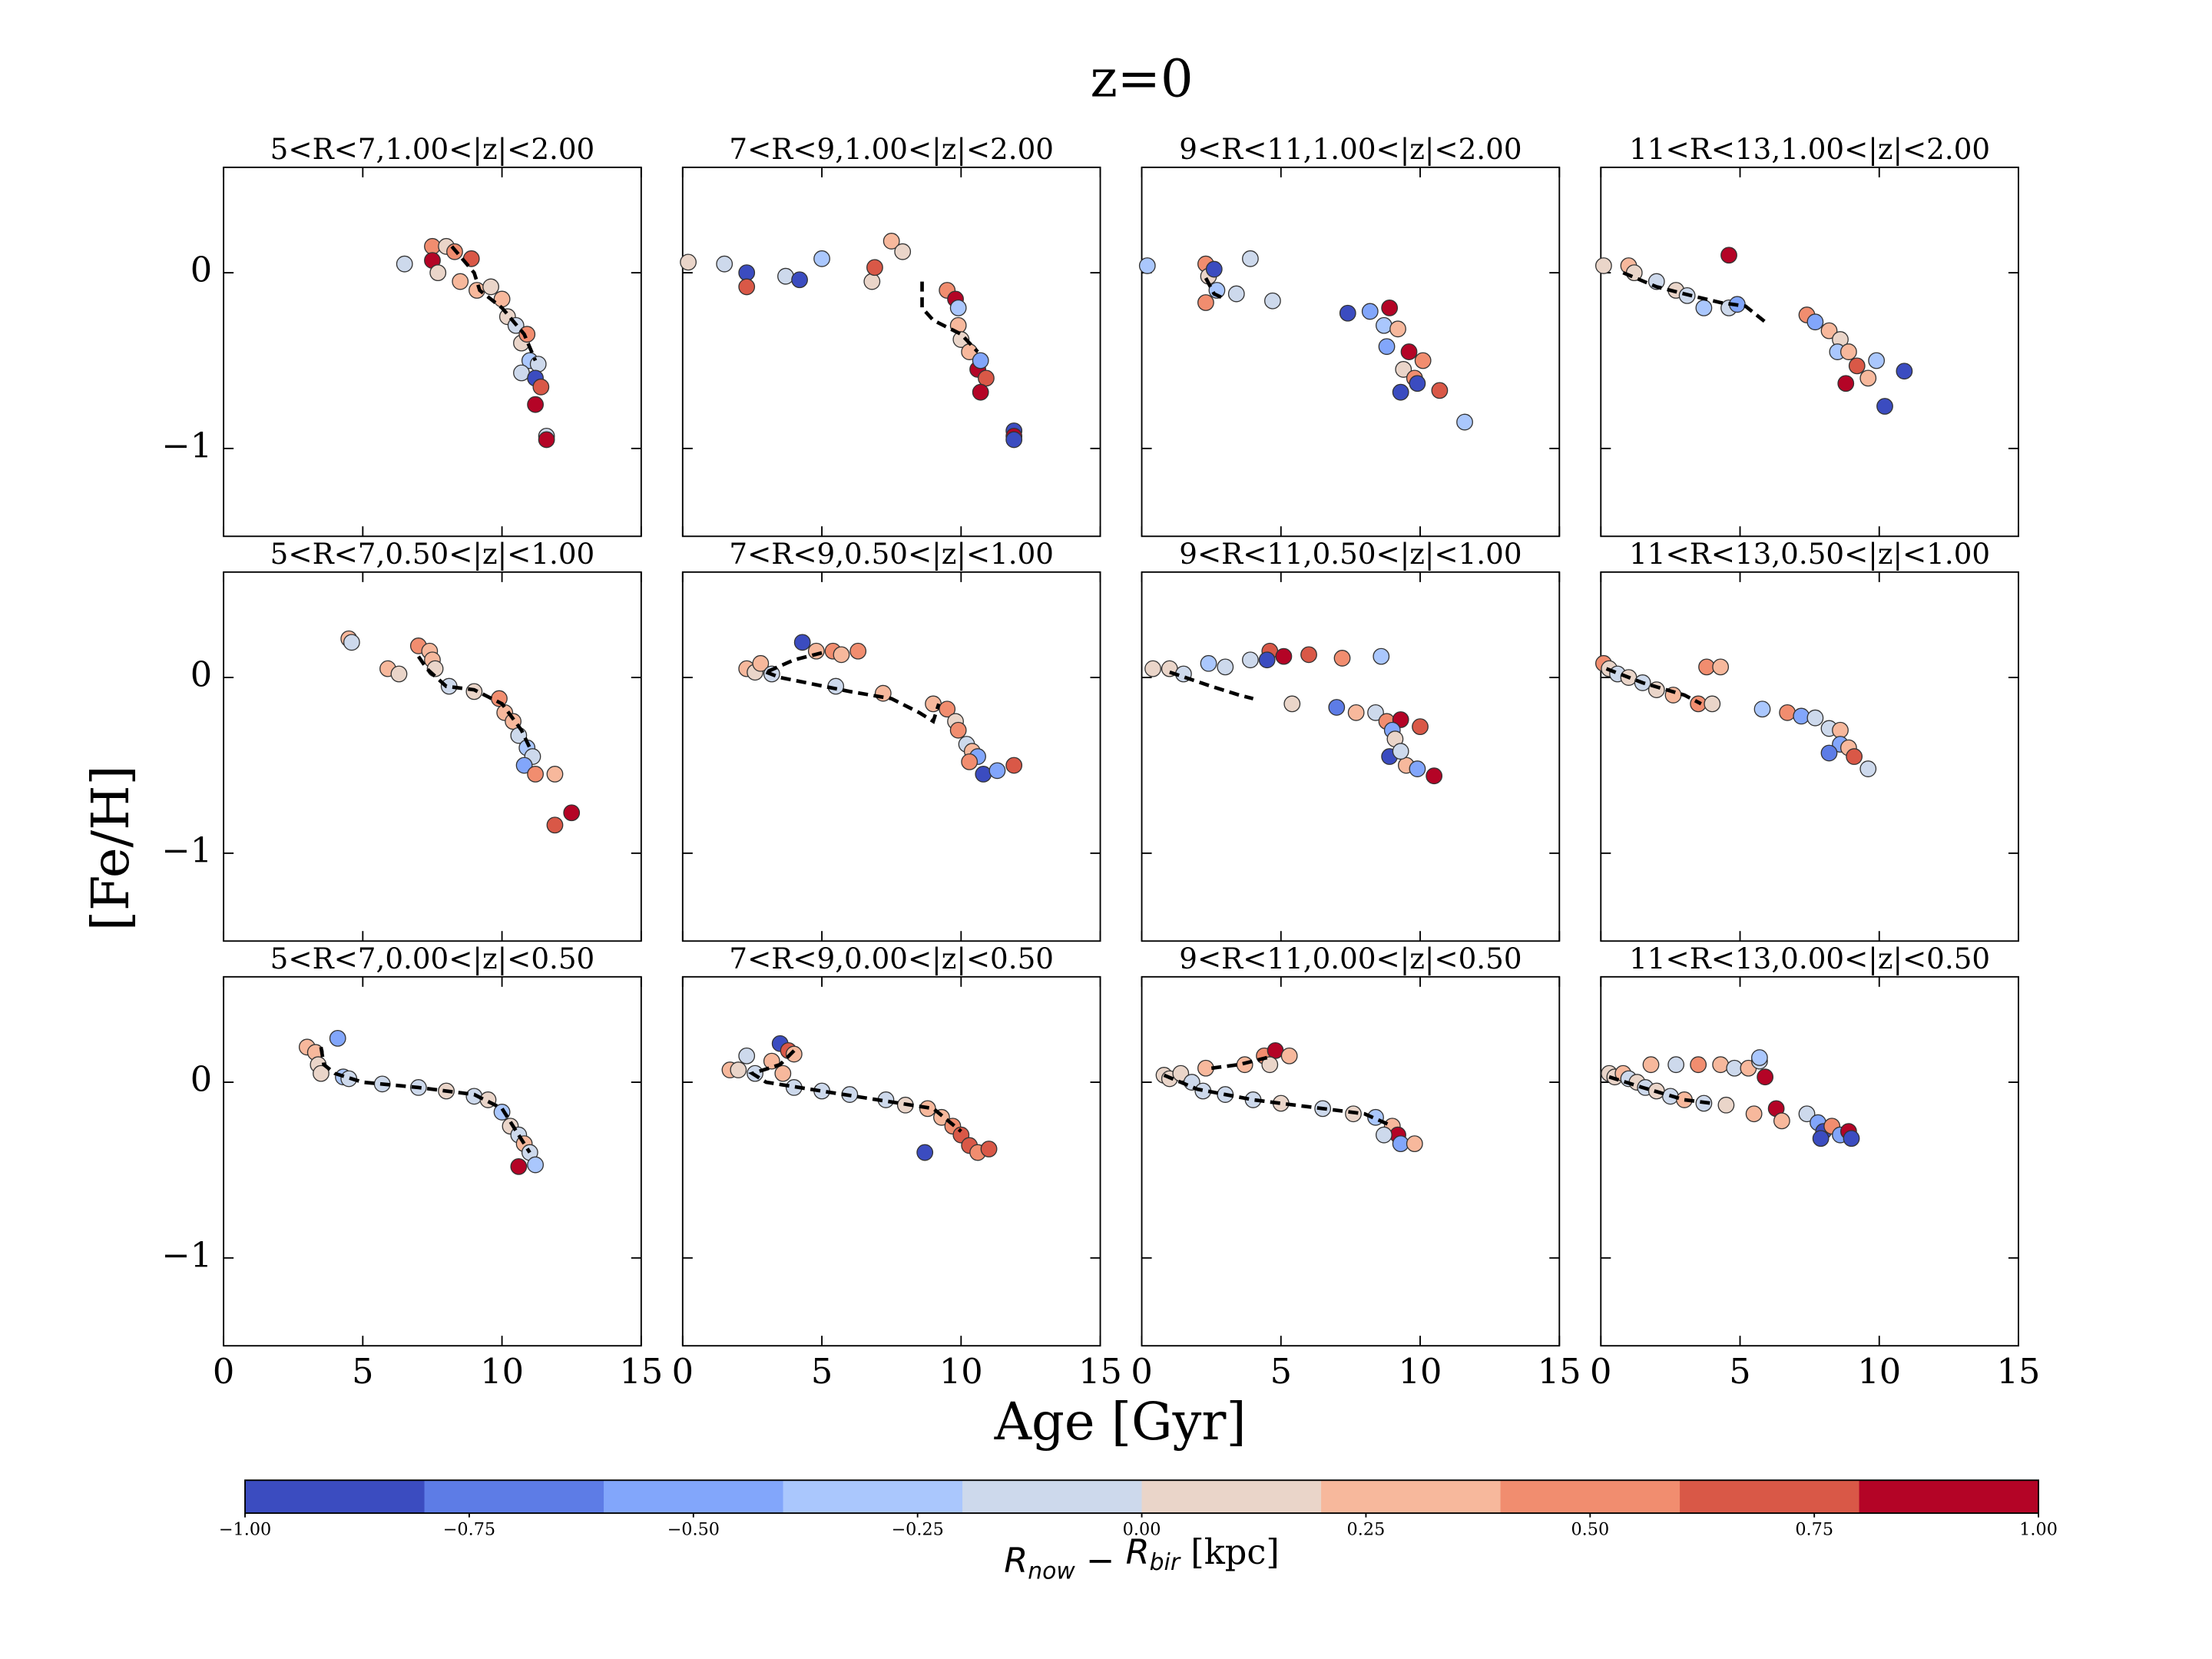 This screenshot has height=1659, width=2212. What do you see at coordinates (433, 959) in the screenshot?
I see `panel-title: 5<R<7,0.00<|z|<0.50` at bounding box center [433, 959].